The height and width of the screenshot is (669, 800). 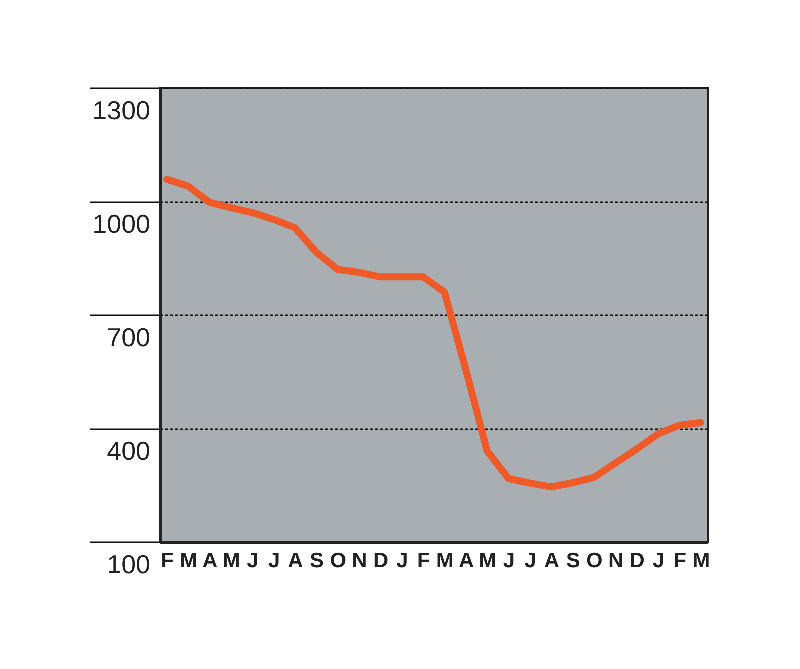 I want to click on y-tick-label: 100, so click(x=128, y=565).